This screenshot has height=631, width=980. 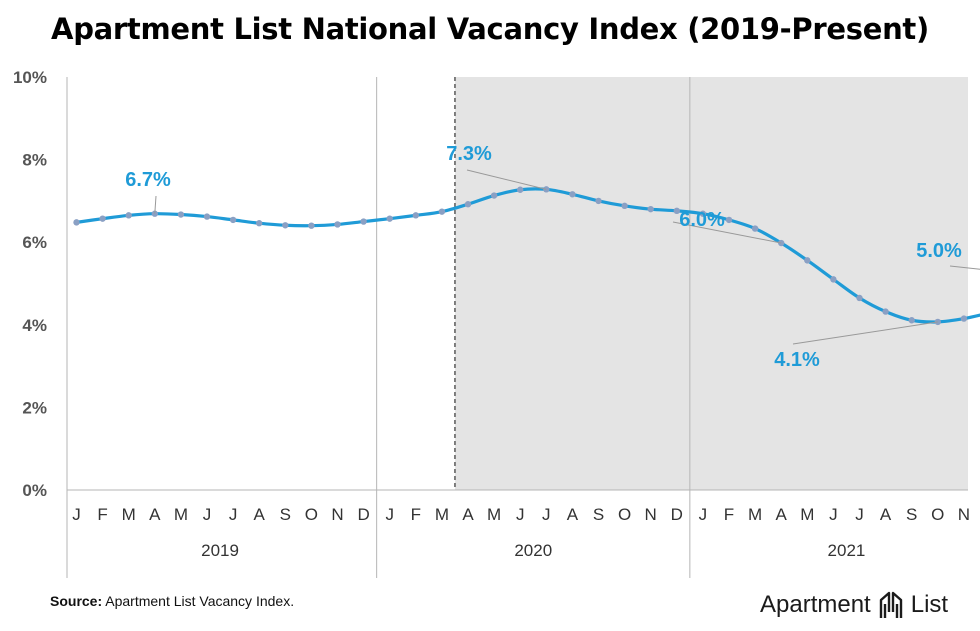 I want to click on y-tick-label: 2%, so click(x=34, y=407).